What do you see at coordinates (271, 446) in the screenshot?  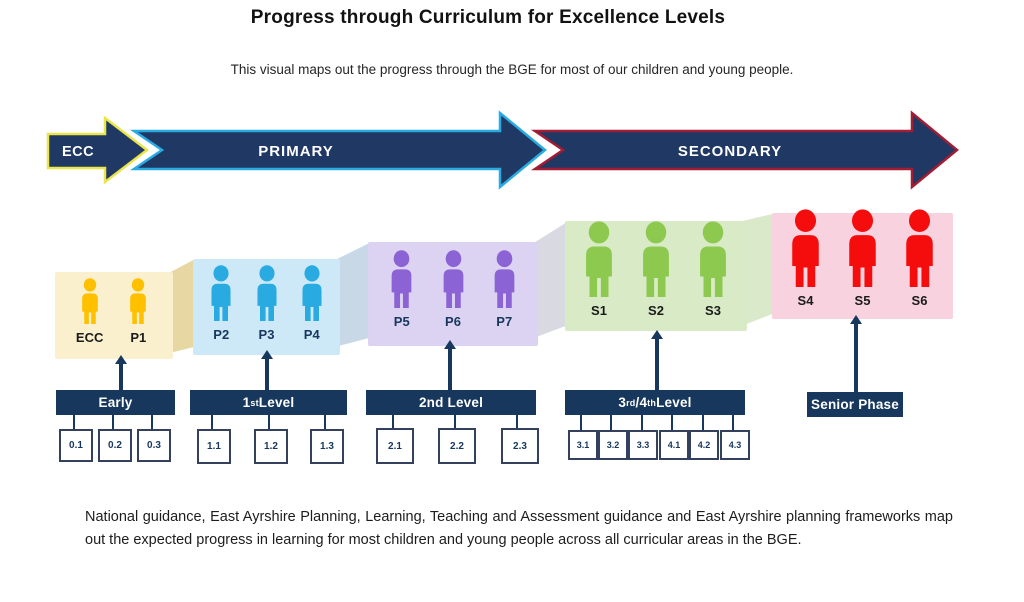 I see `level-box-1-2: 1.2` at bounding box center [271, 446].